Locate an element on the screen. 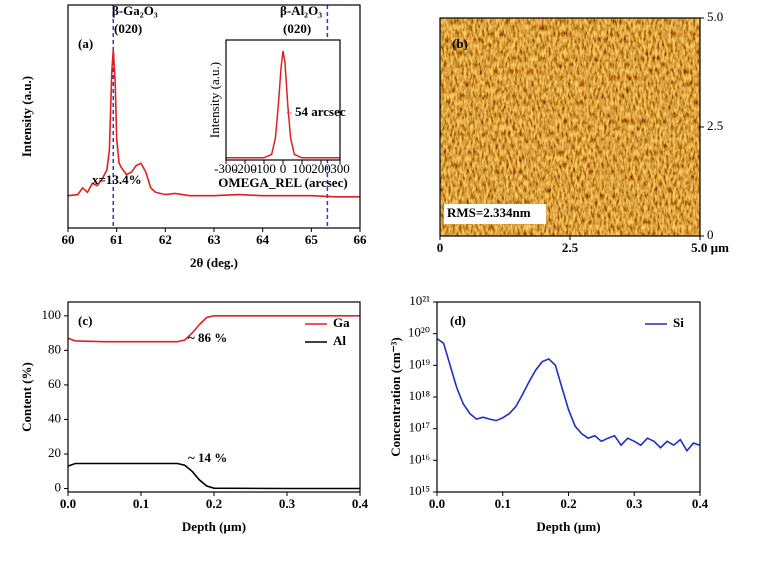  y-tick-label: 10¹⁵ is located at coordinates (419, 490).